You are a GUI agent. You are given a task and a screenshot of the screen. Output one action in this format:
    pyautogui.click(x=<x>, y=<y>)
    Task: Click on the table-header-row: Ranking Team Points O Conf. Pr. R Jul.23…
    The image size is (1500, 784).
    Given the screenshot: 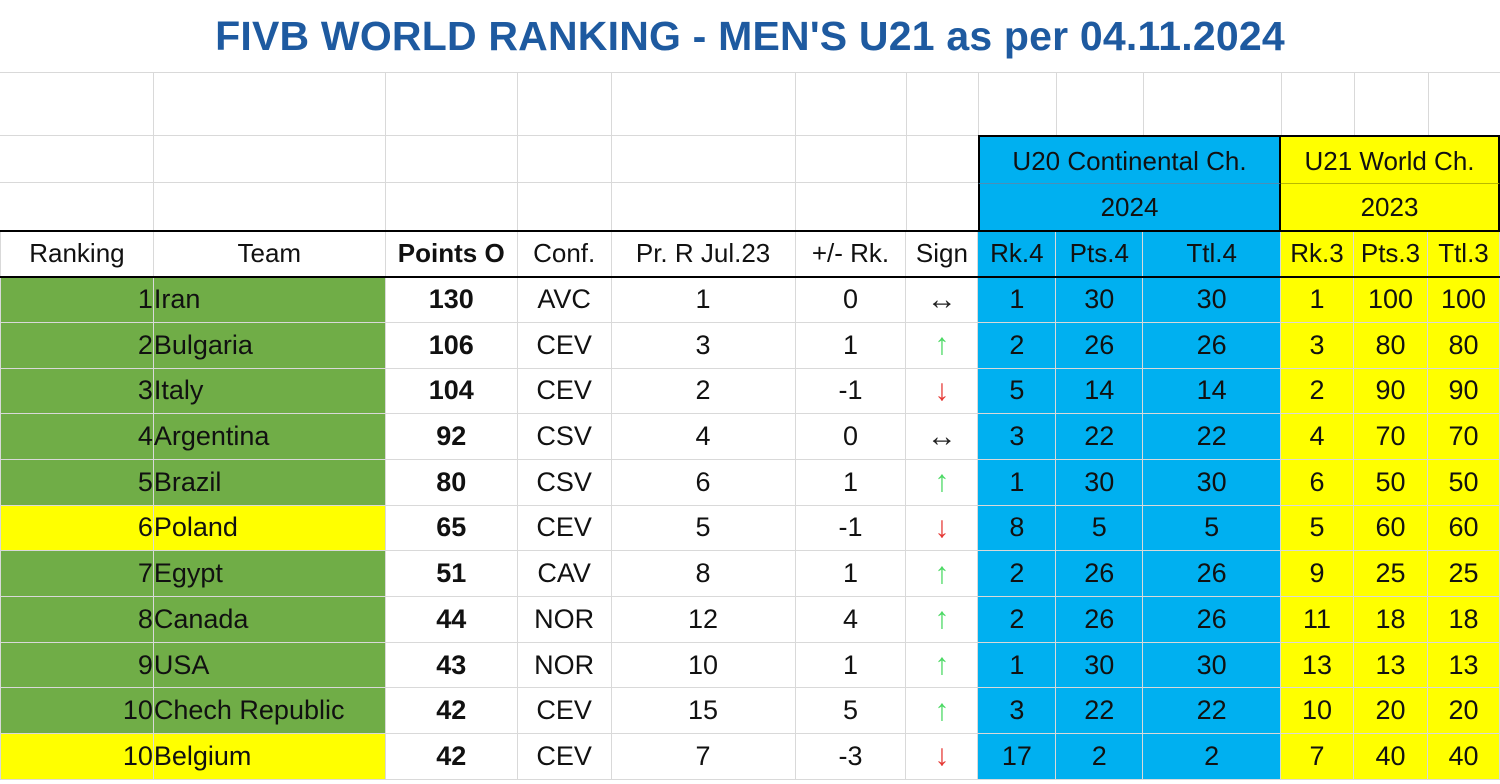 What is the action you would take?
    pyautogui.click(x=750, y=254)
    